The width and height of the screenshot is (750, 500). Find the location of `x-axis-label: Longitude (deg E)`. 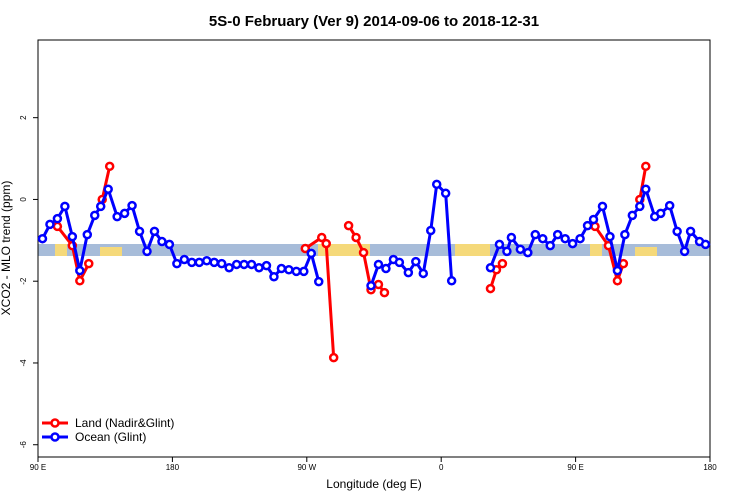

x-axis-label: Longitude (deg E) is located at coordinates (373, 484).